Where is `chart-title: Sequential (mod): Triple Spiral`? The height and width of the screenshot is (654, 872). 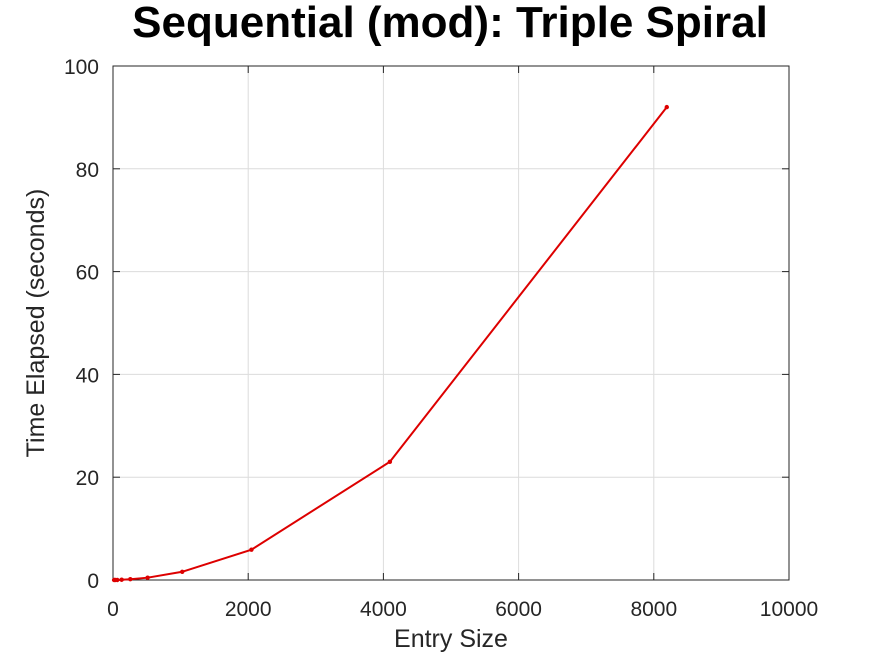 chart-title: Sequential (mod): Triple Spiral is located at coordinates (450, 23).